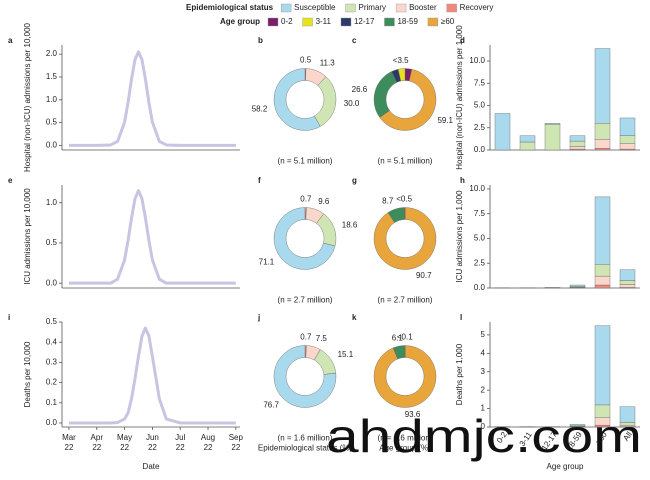 The height and width of the screenshot is (480, 650). What do you see at coordinates (483, 389) in the screenshot?
I see `y-tick-label: 2` at bounding box center [483, 389].